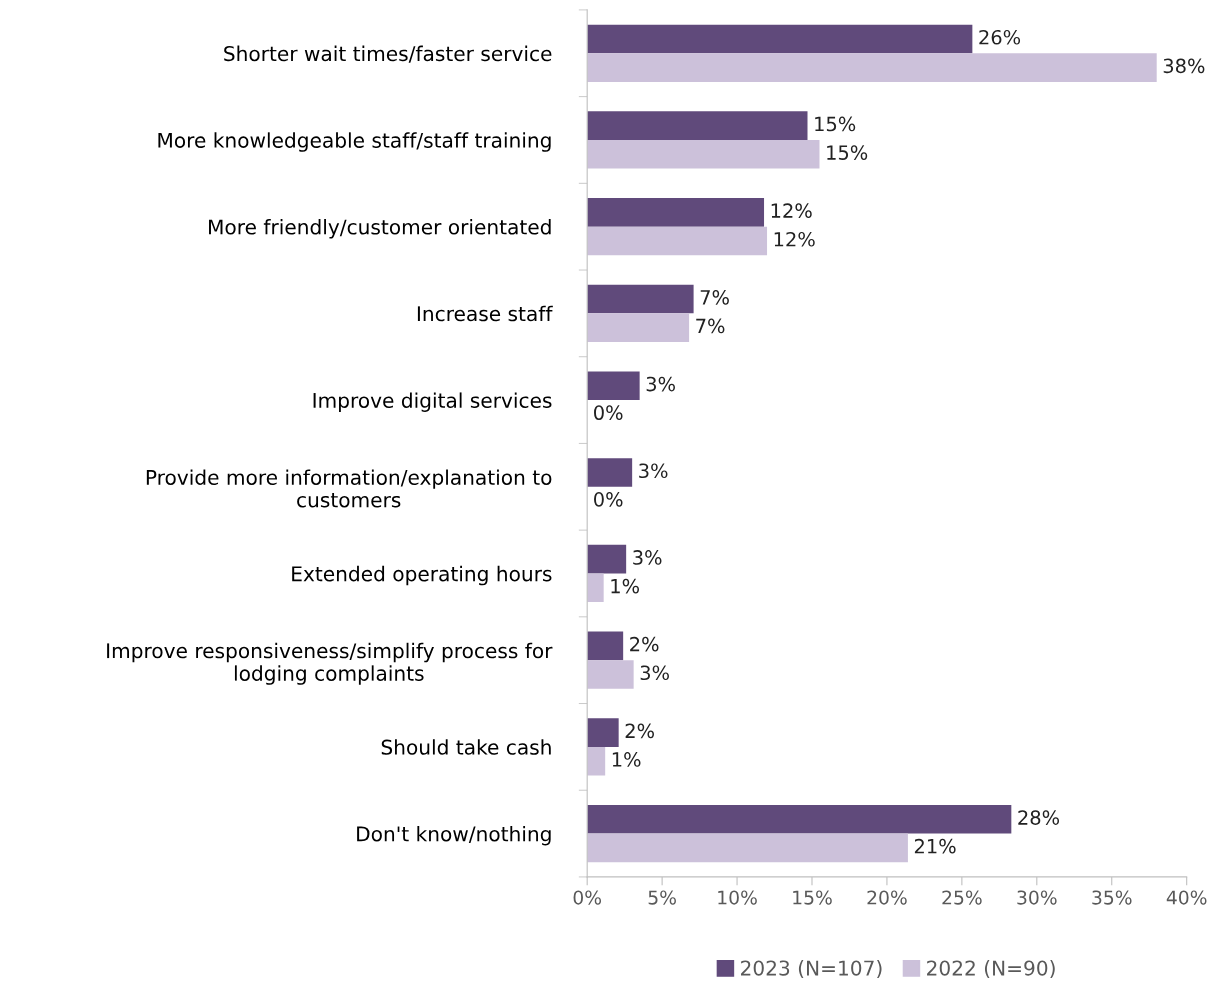 This screenshot has width=1231, height=992. I want to click on x-tick-label: 15%, so click(812, 897).